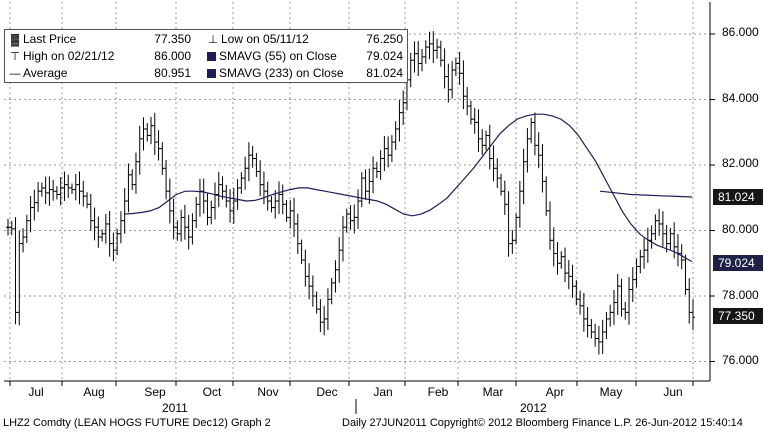 The width and height of the screenshot is (764, 432). Describe the element at coordinates (327, 392) in the screenshot. I see `x-month-label: Dec` at that location.